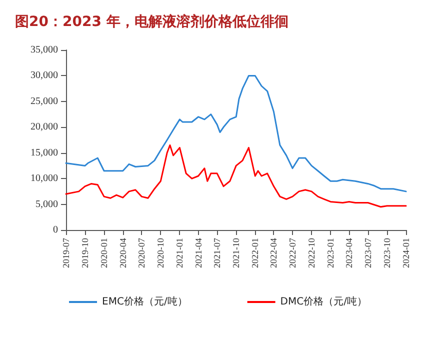  Describe the element at coordinates (273, 253) in the screenshot. I see `x-tick-label: 2022-04` at that location.